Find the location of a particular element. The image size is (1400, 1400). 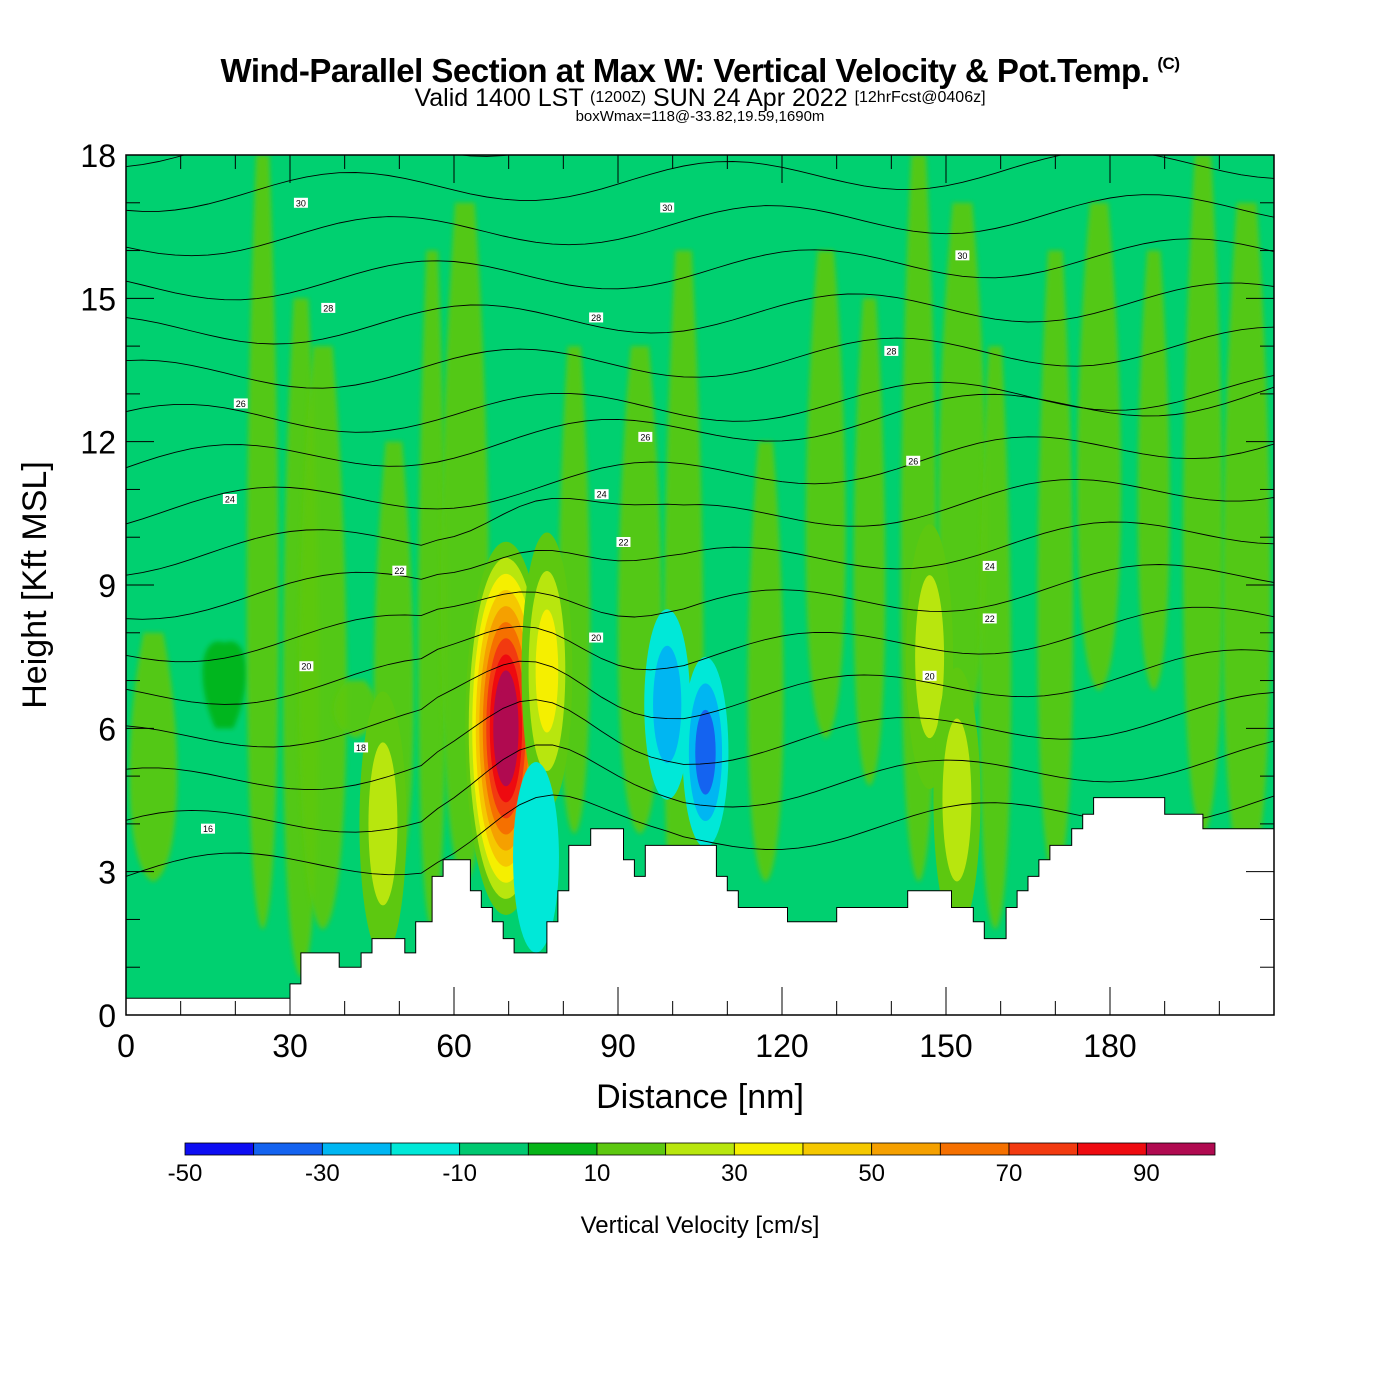

forecast-info: [12hrFcst@0406z] is located at coordinates (920, 97).